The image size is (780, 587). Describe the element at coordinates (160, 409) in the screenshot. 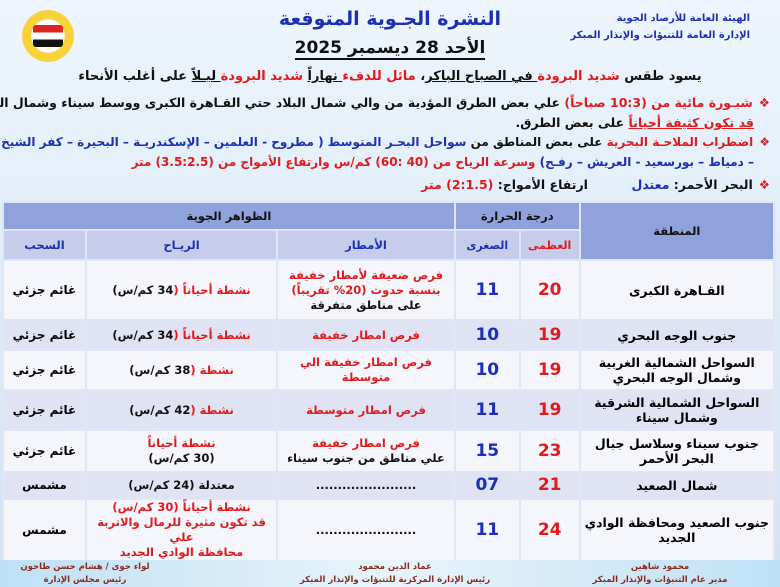

I see `text-segment: 42 كم/س)` at that location.